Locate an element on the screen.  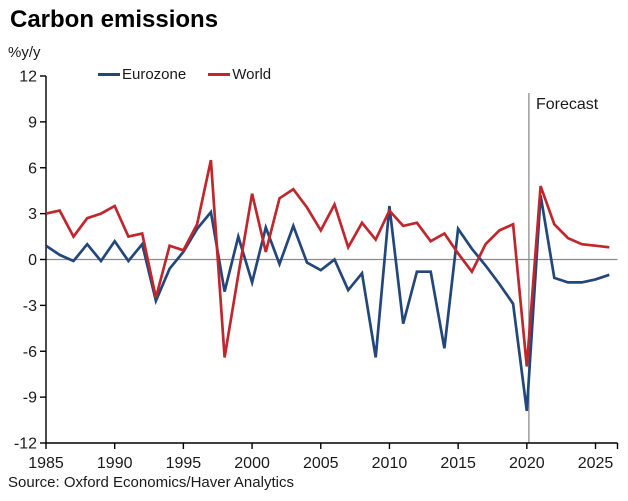
y-tick-label: -6 is located at coordinates (30, 352).